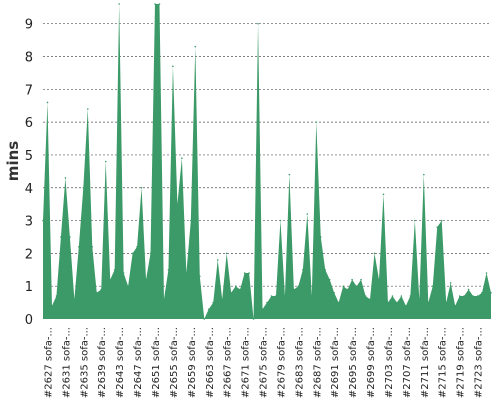 This screenshot has height=400, width=500. I want to click on y-tick-label: 2, so click(29, 254).